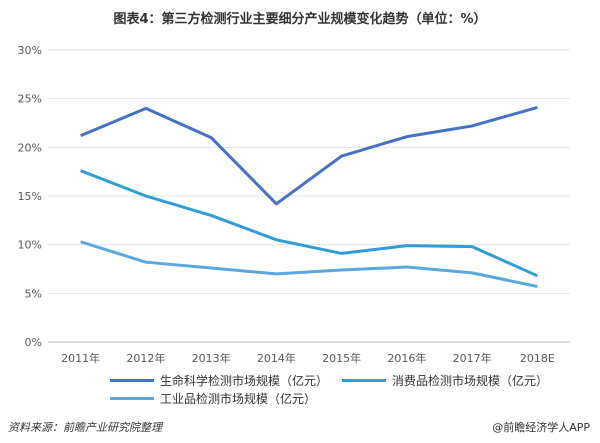 Image resolution: width=600 pixels, height=443 pixels. I want to click on x-tick-label: 2017年, so click(472, 358).